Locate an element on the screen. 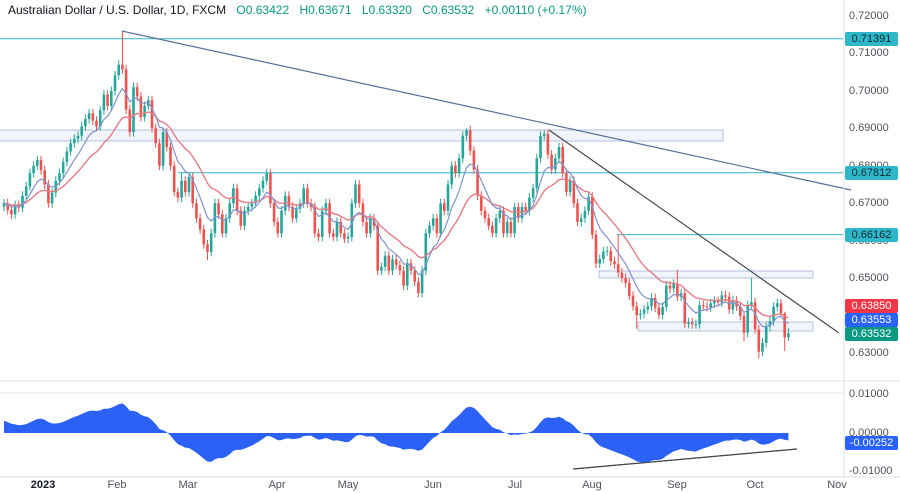  time-axis-month-label: Aug is located at coordinates (592, 485).